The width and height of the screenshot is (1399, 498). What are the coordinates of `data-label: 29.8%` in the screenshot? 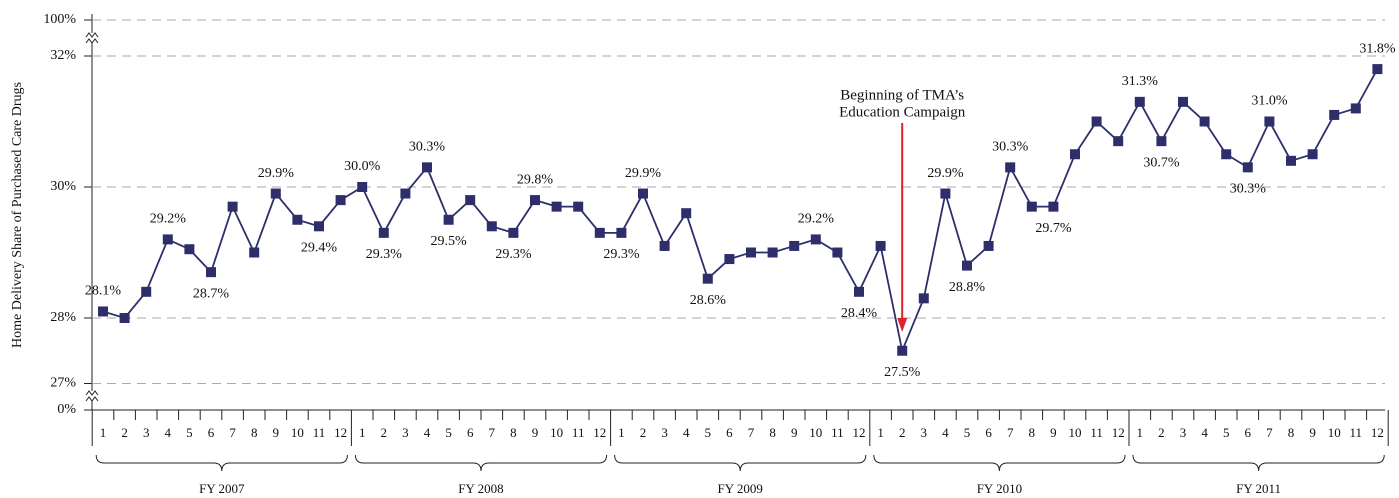 It's located at (535, 179).